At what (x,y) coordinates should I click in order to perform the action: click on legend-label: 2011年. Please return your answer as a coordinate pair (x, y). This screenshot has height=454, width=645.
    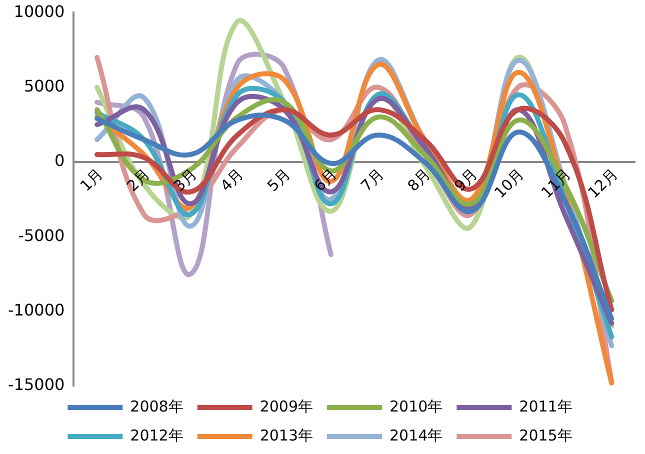
    Looking at the image, I should click on (545, 406).